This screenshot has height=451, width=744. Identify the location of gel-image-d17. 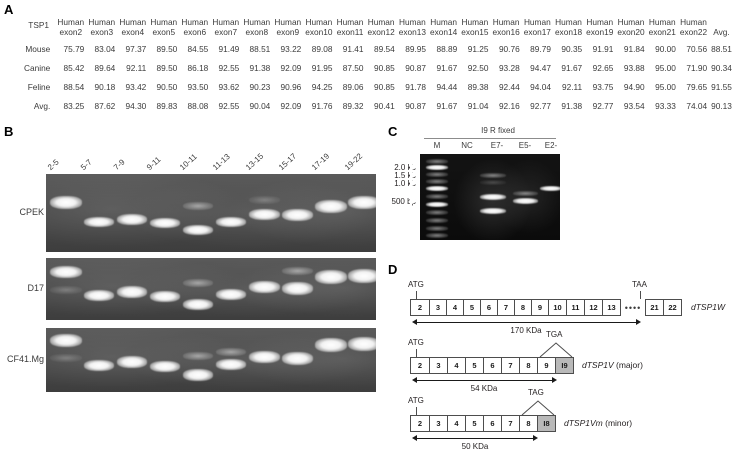
(211, 289).